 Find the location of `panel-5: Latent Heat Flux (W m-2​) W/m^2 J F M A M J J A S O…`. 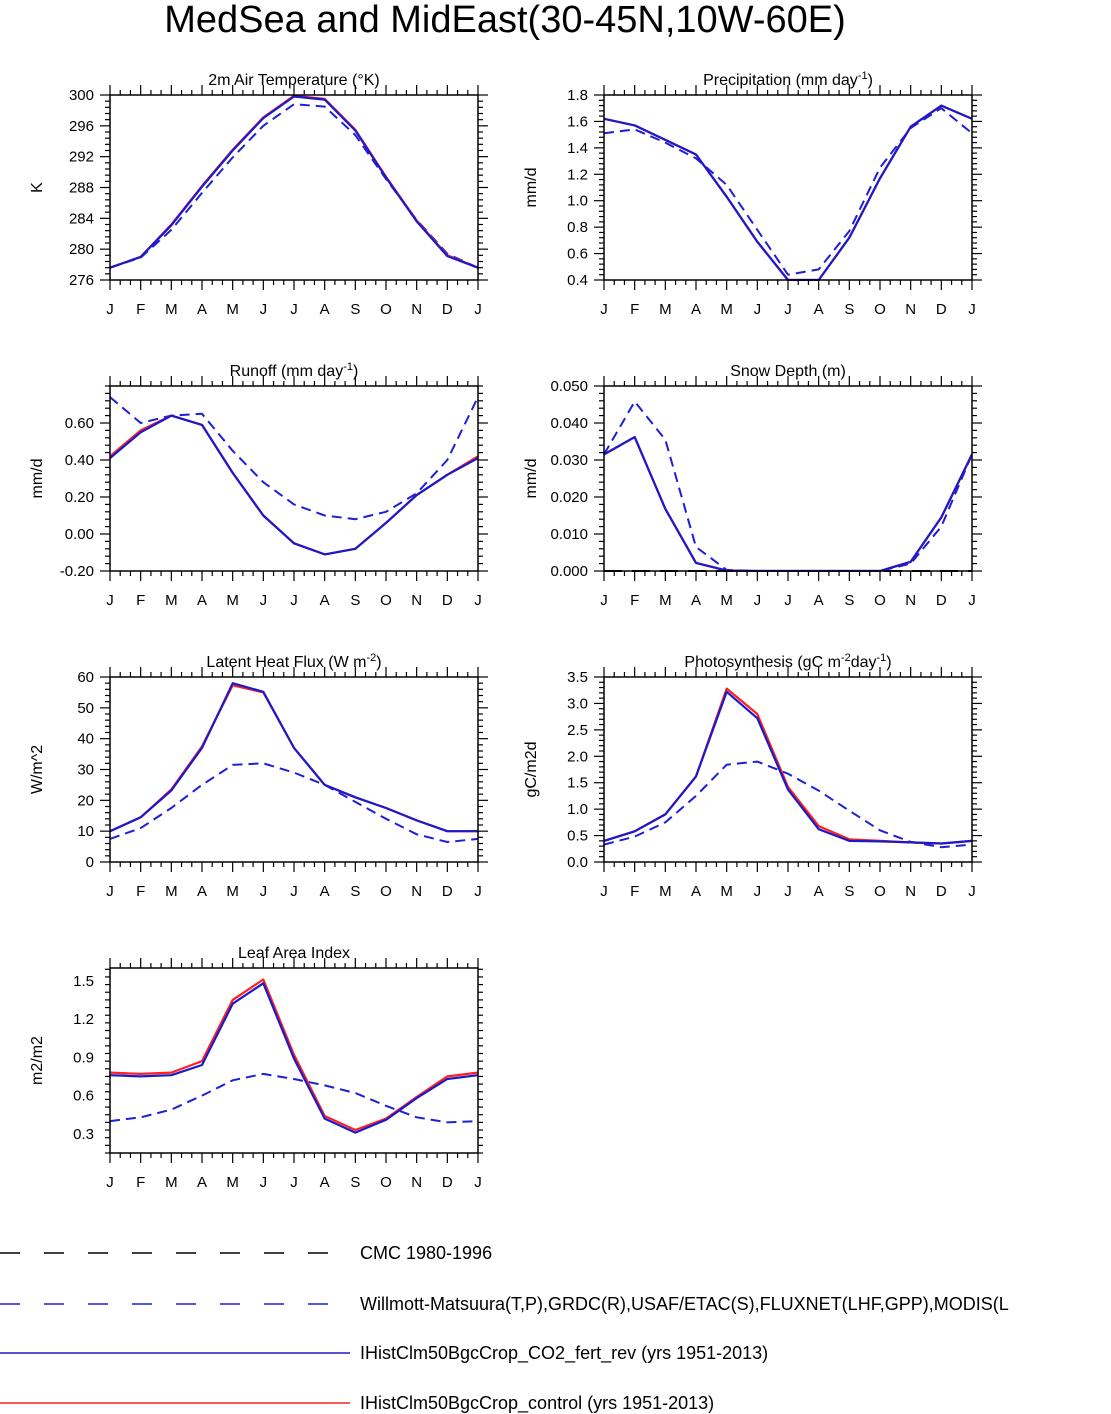

panel-5: Latent Heat Flux (W m-2​) W/m^2 J F M A M J J A S O… is located at coordinates (258, 776).